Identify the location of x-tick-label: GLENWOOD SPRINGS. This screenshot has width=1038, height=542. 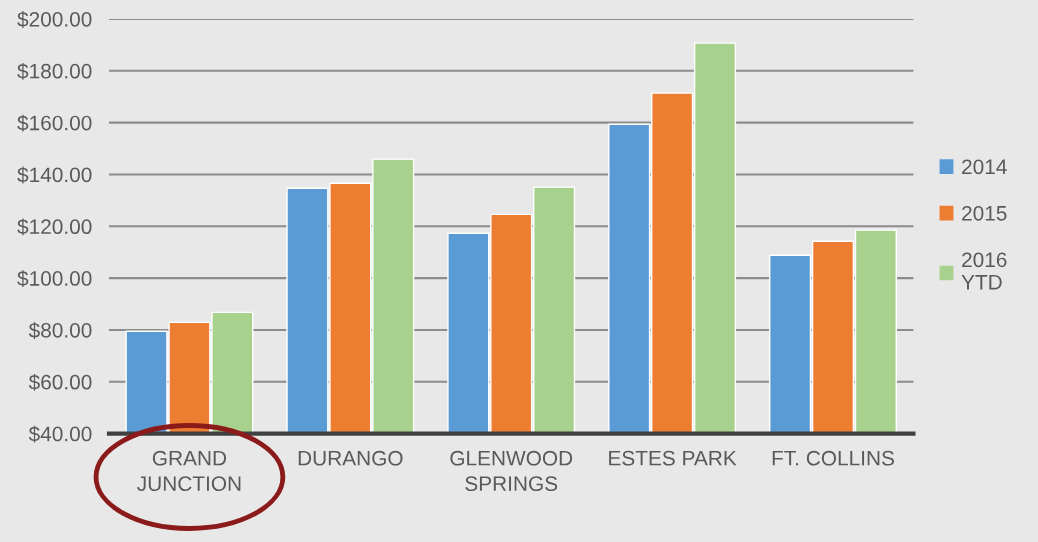
(511, 471).